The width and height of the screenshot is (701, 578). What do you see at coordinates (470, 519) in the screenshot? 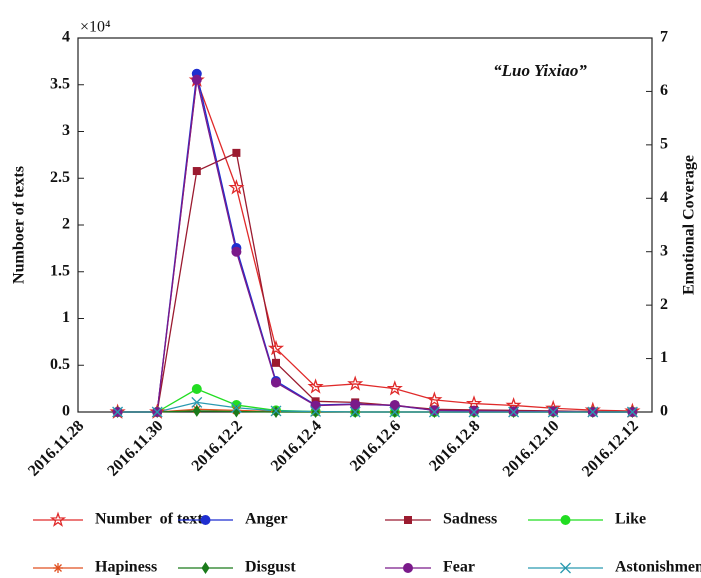
I see `legend-label: Sadness` at bounding box center [470, 519].